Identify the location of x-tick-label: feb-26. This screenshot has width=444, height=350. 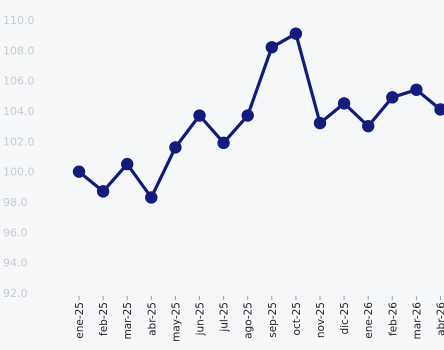
(393, 319).